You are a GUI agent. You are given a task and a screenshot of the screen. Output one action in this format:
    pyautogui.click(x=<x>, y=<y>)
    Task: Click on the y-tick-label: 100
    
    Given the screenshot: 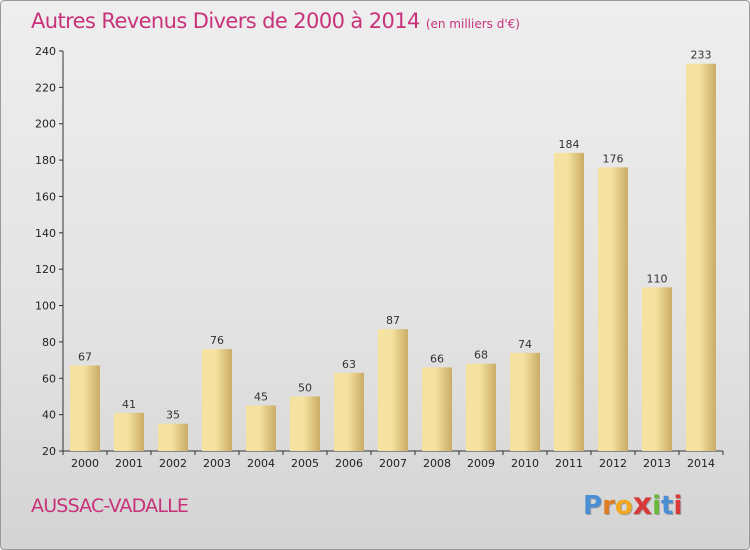 What is the action you would take?
    pyautogui.click(x=45, y=306)
    